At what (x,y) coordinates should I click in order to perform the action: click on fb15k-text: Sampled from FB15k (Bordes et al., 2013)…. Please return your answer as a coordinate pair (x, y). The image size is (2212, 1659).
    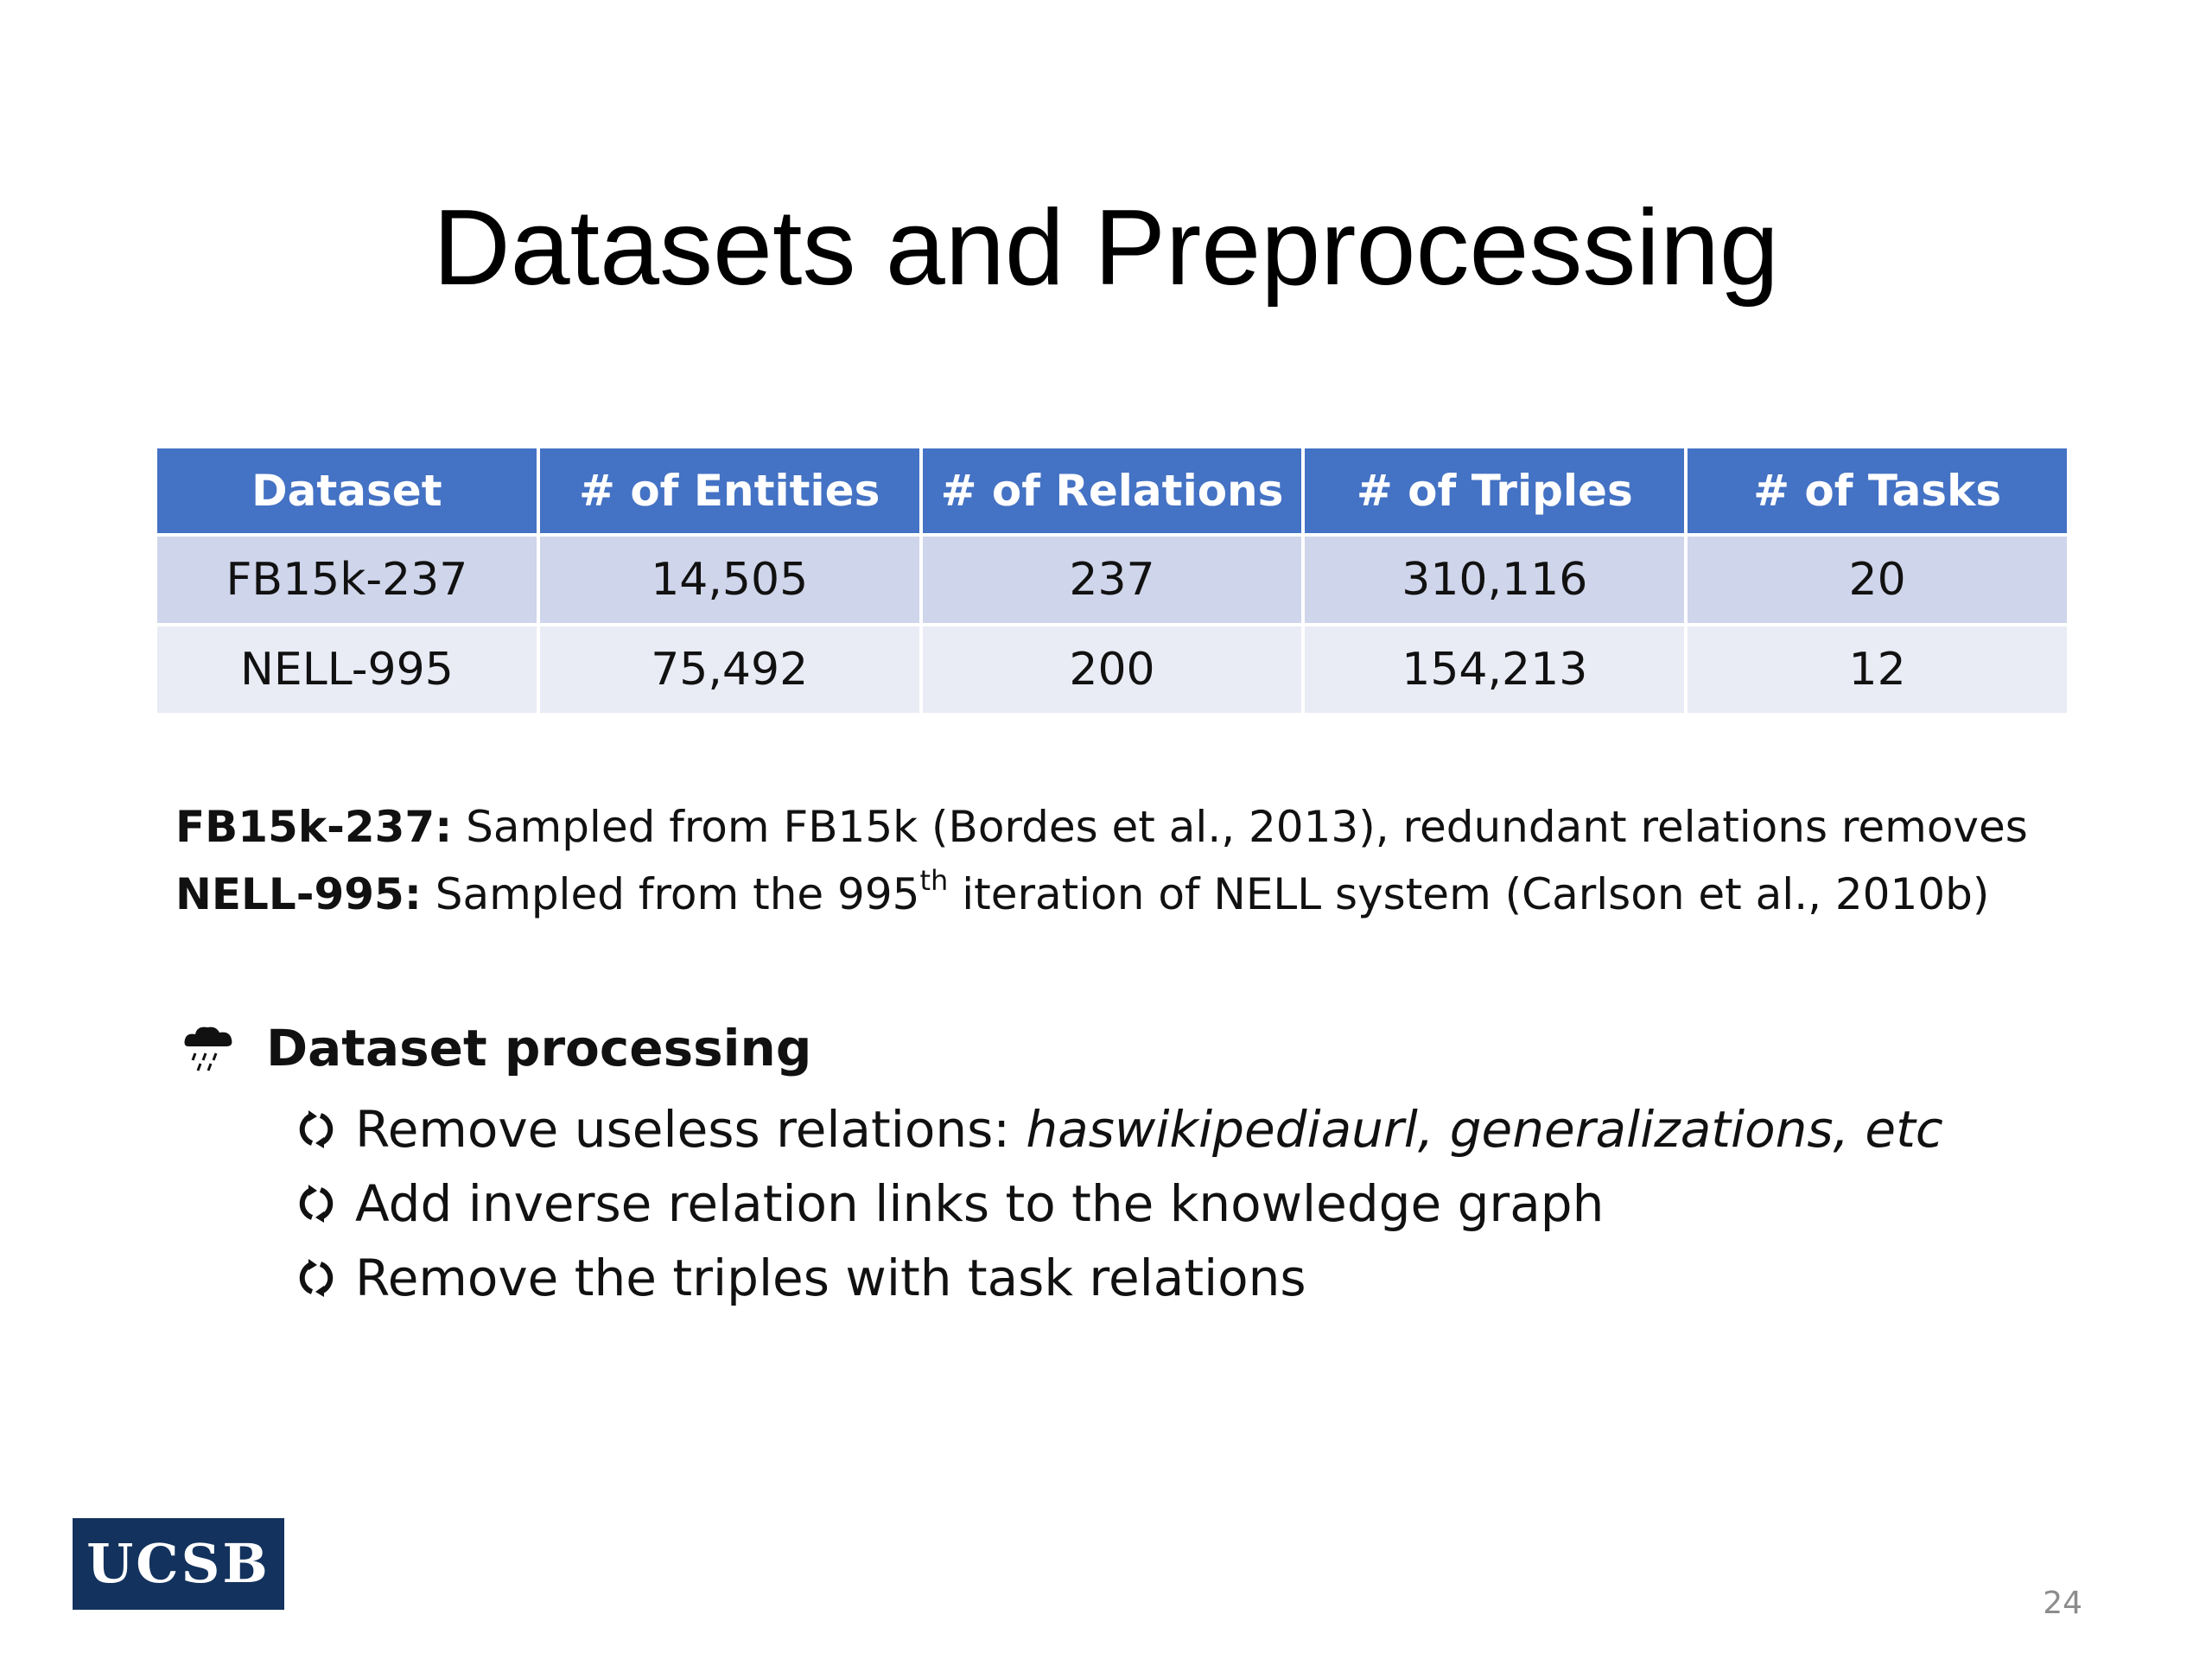
    Looking at the image, I should click on (1240, 827).